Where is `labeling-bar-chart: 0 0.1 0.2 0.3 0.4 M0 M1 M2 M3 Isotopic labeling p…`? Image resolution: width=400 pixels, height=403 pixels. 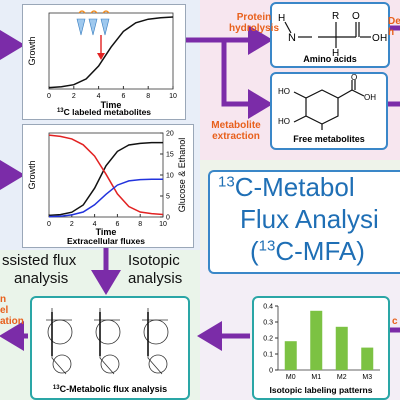 labeling-bar-chart: 0 0.1 0.2 0.3 0.4 M0 M1 M2 M3 Isotopic labeling p… is located at coordinates (321, 349).